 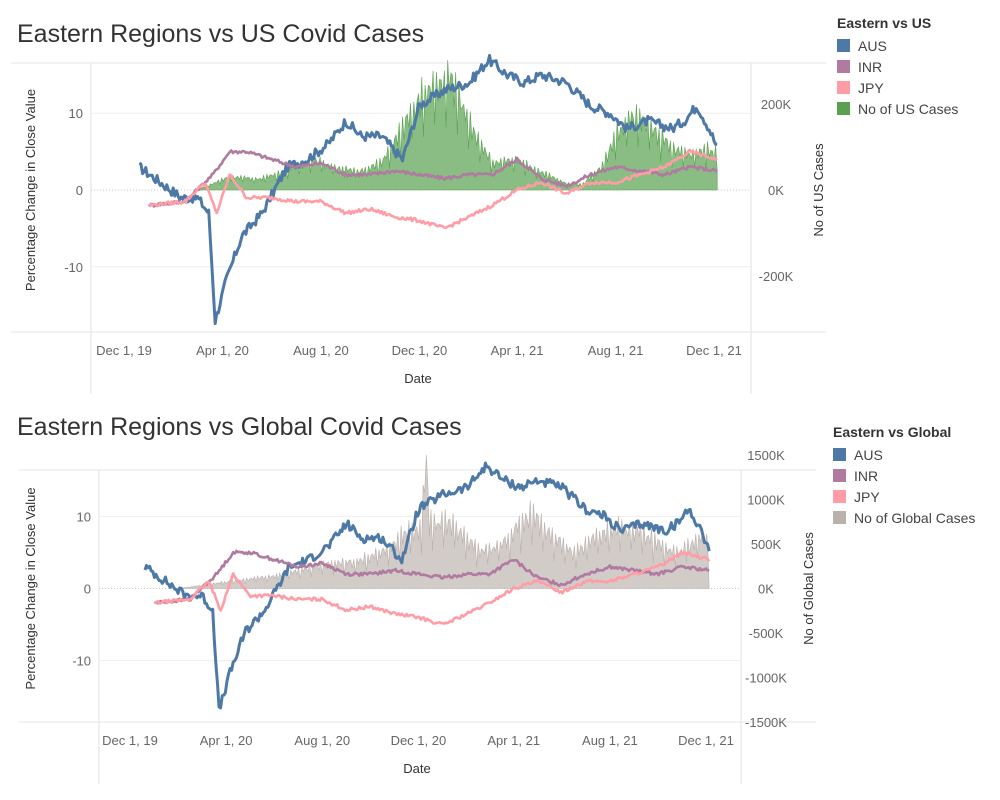 I want to click on chart-title: Eastern Regions vs US Covid Cases, so click(x=221, y=34).